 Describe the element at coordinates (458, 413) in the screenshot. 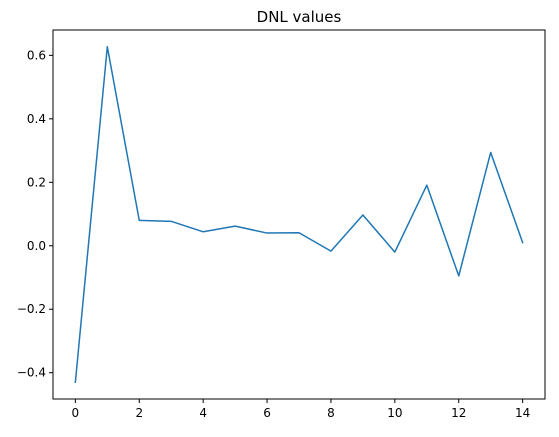

I see `x-tick-label: 12` at that location.